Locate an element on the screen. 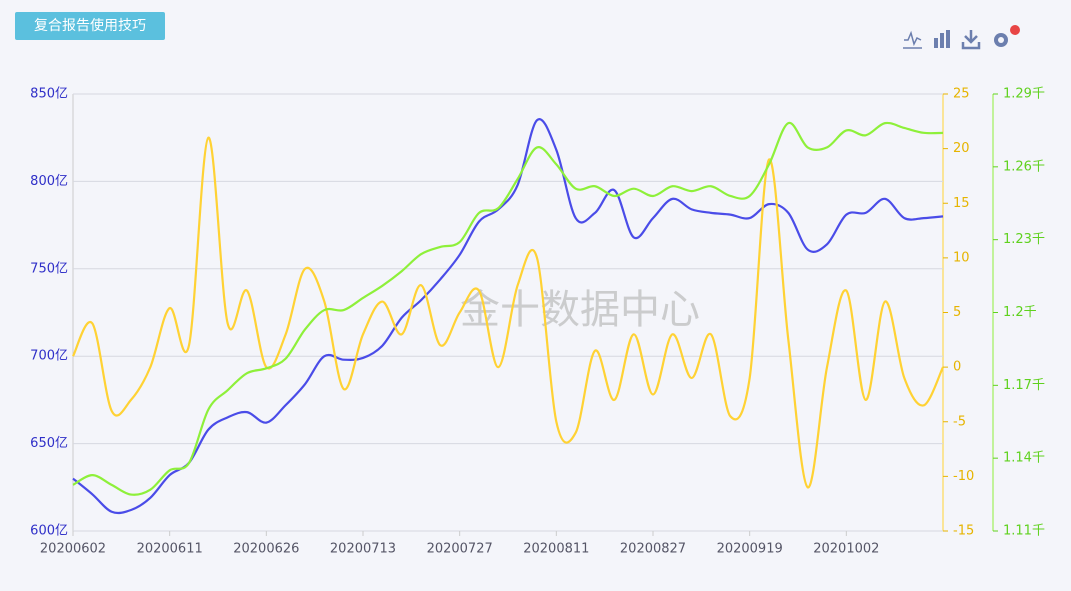 The height and width of the screenshot is (591, 1071). y3-tick-label: 1.26千 is located at coordinates (1024, 166).